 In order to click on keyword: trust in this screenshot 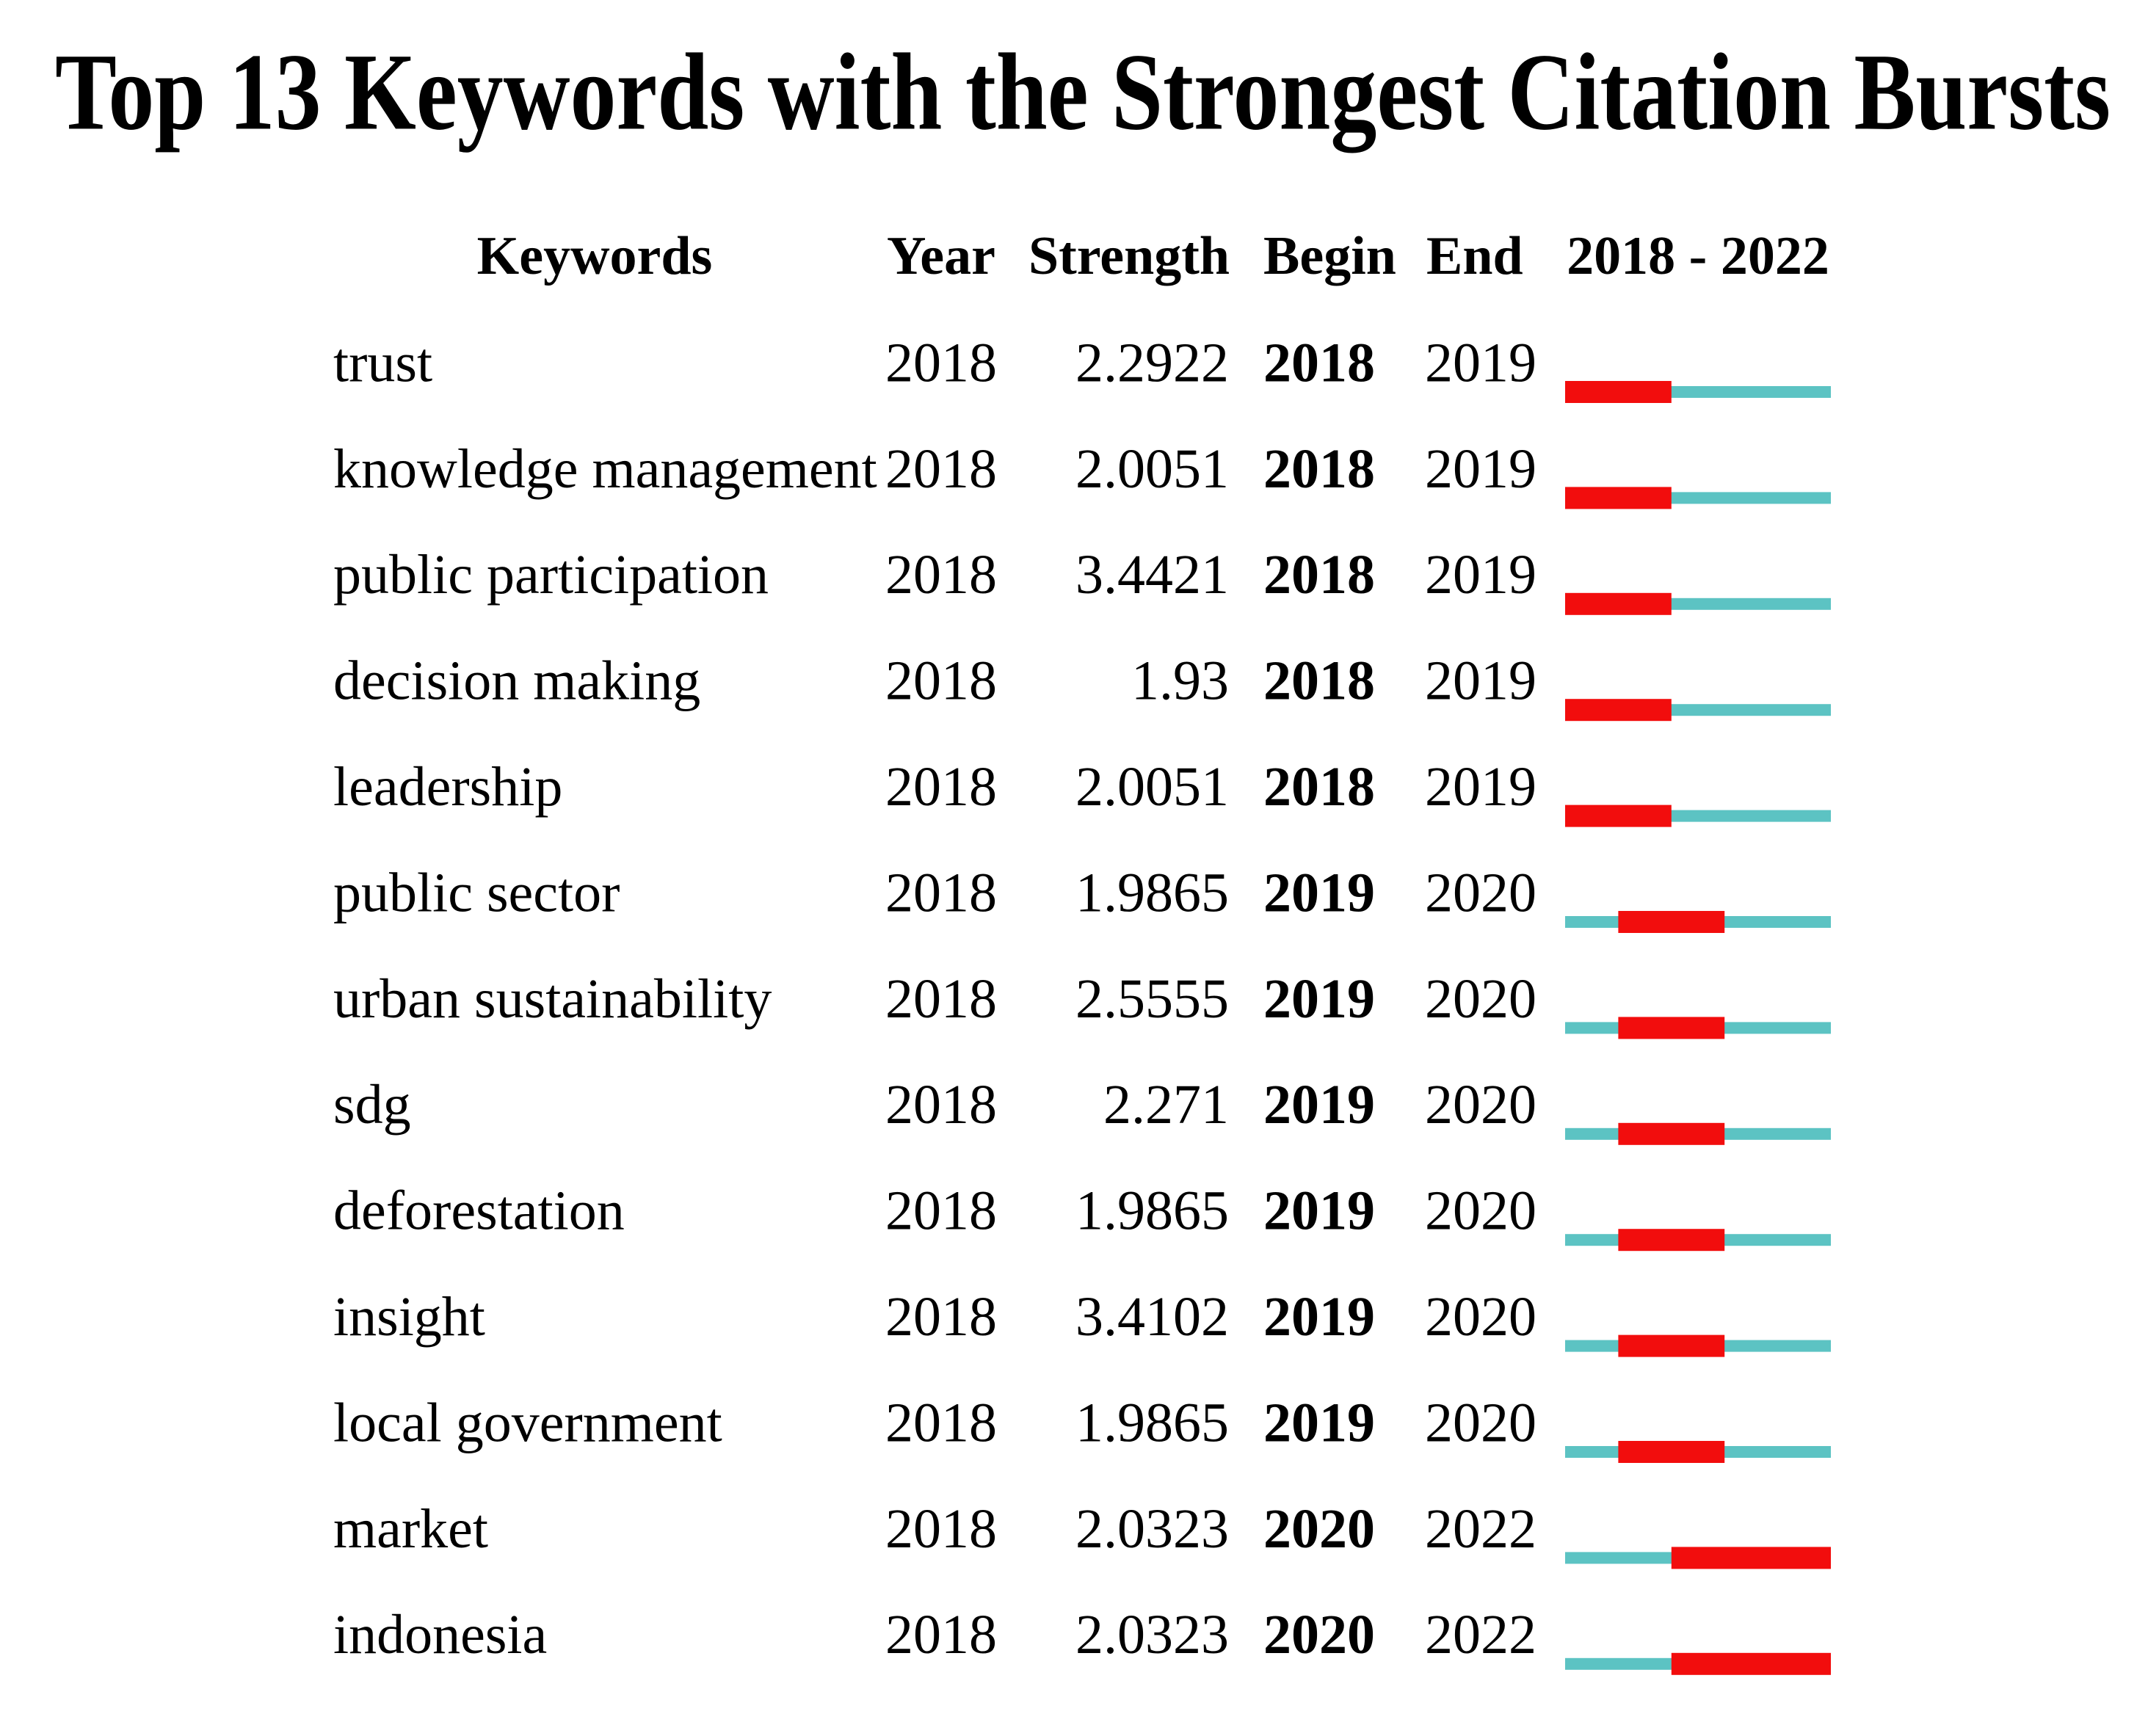, I will do `click(383, 362)`.